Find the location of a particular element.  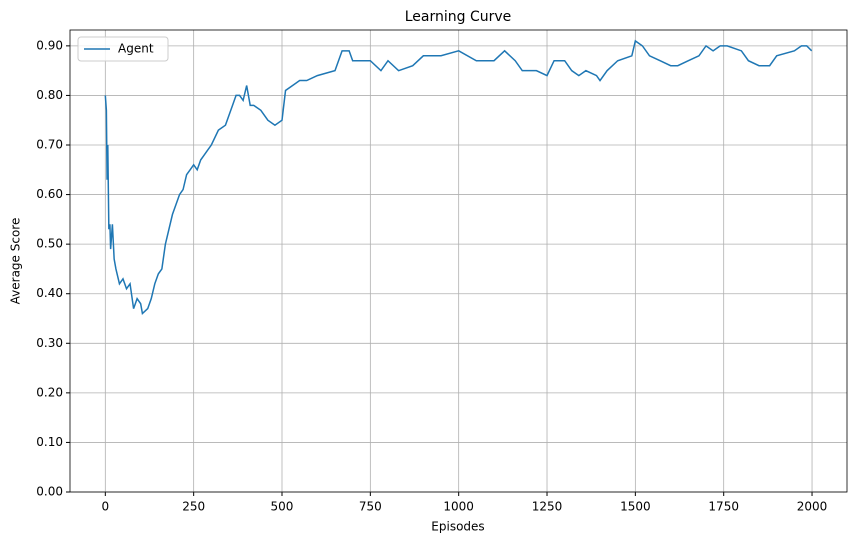

y-tick-label: 0.90 is located at coordinates (49, 45).